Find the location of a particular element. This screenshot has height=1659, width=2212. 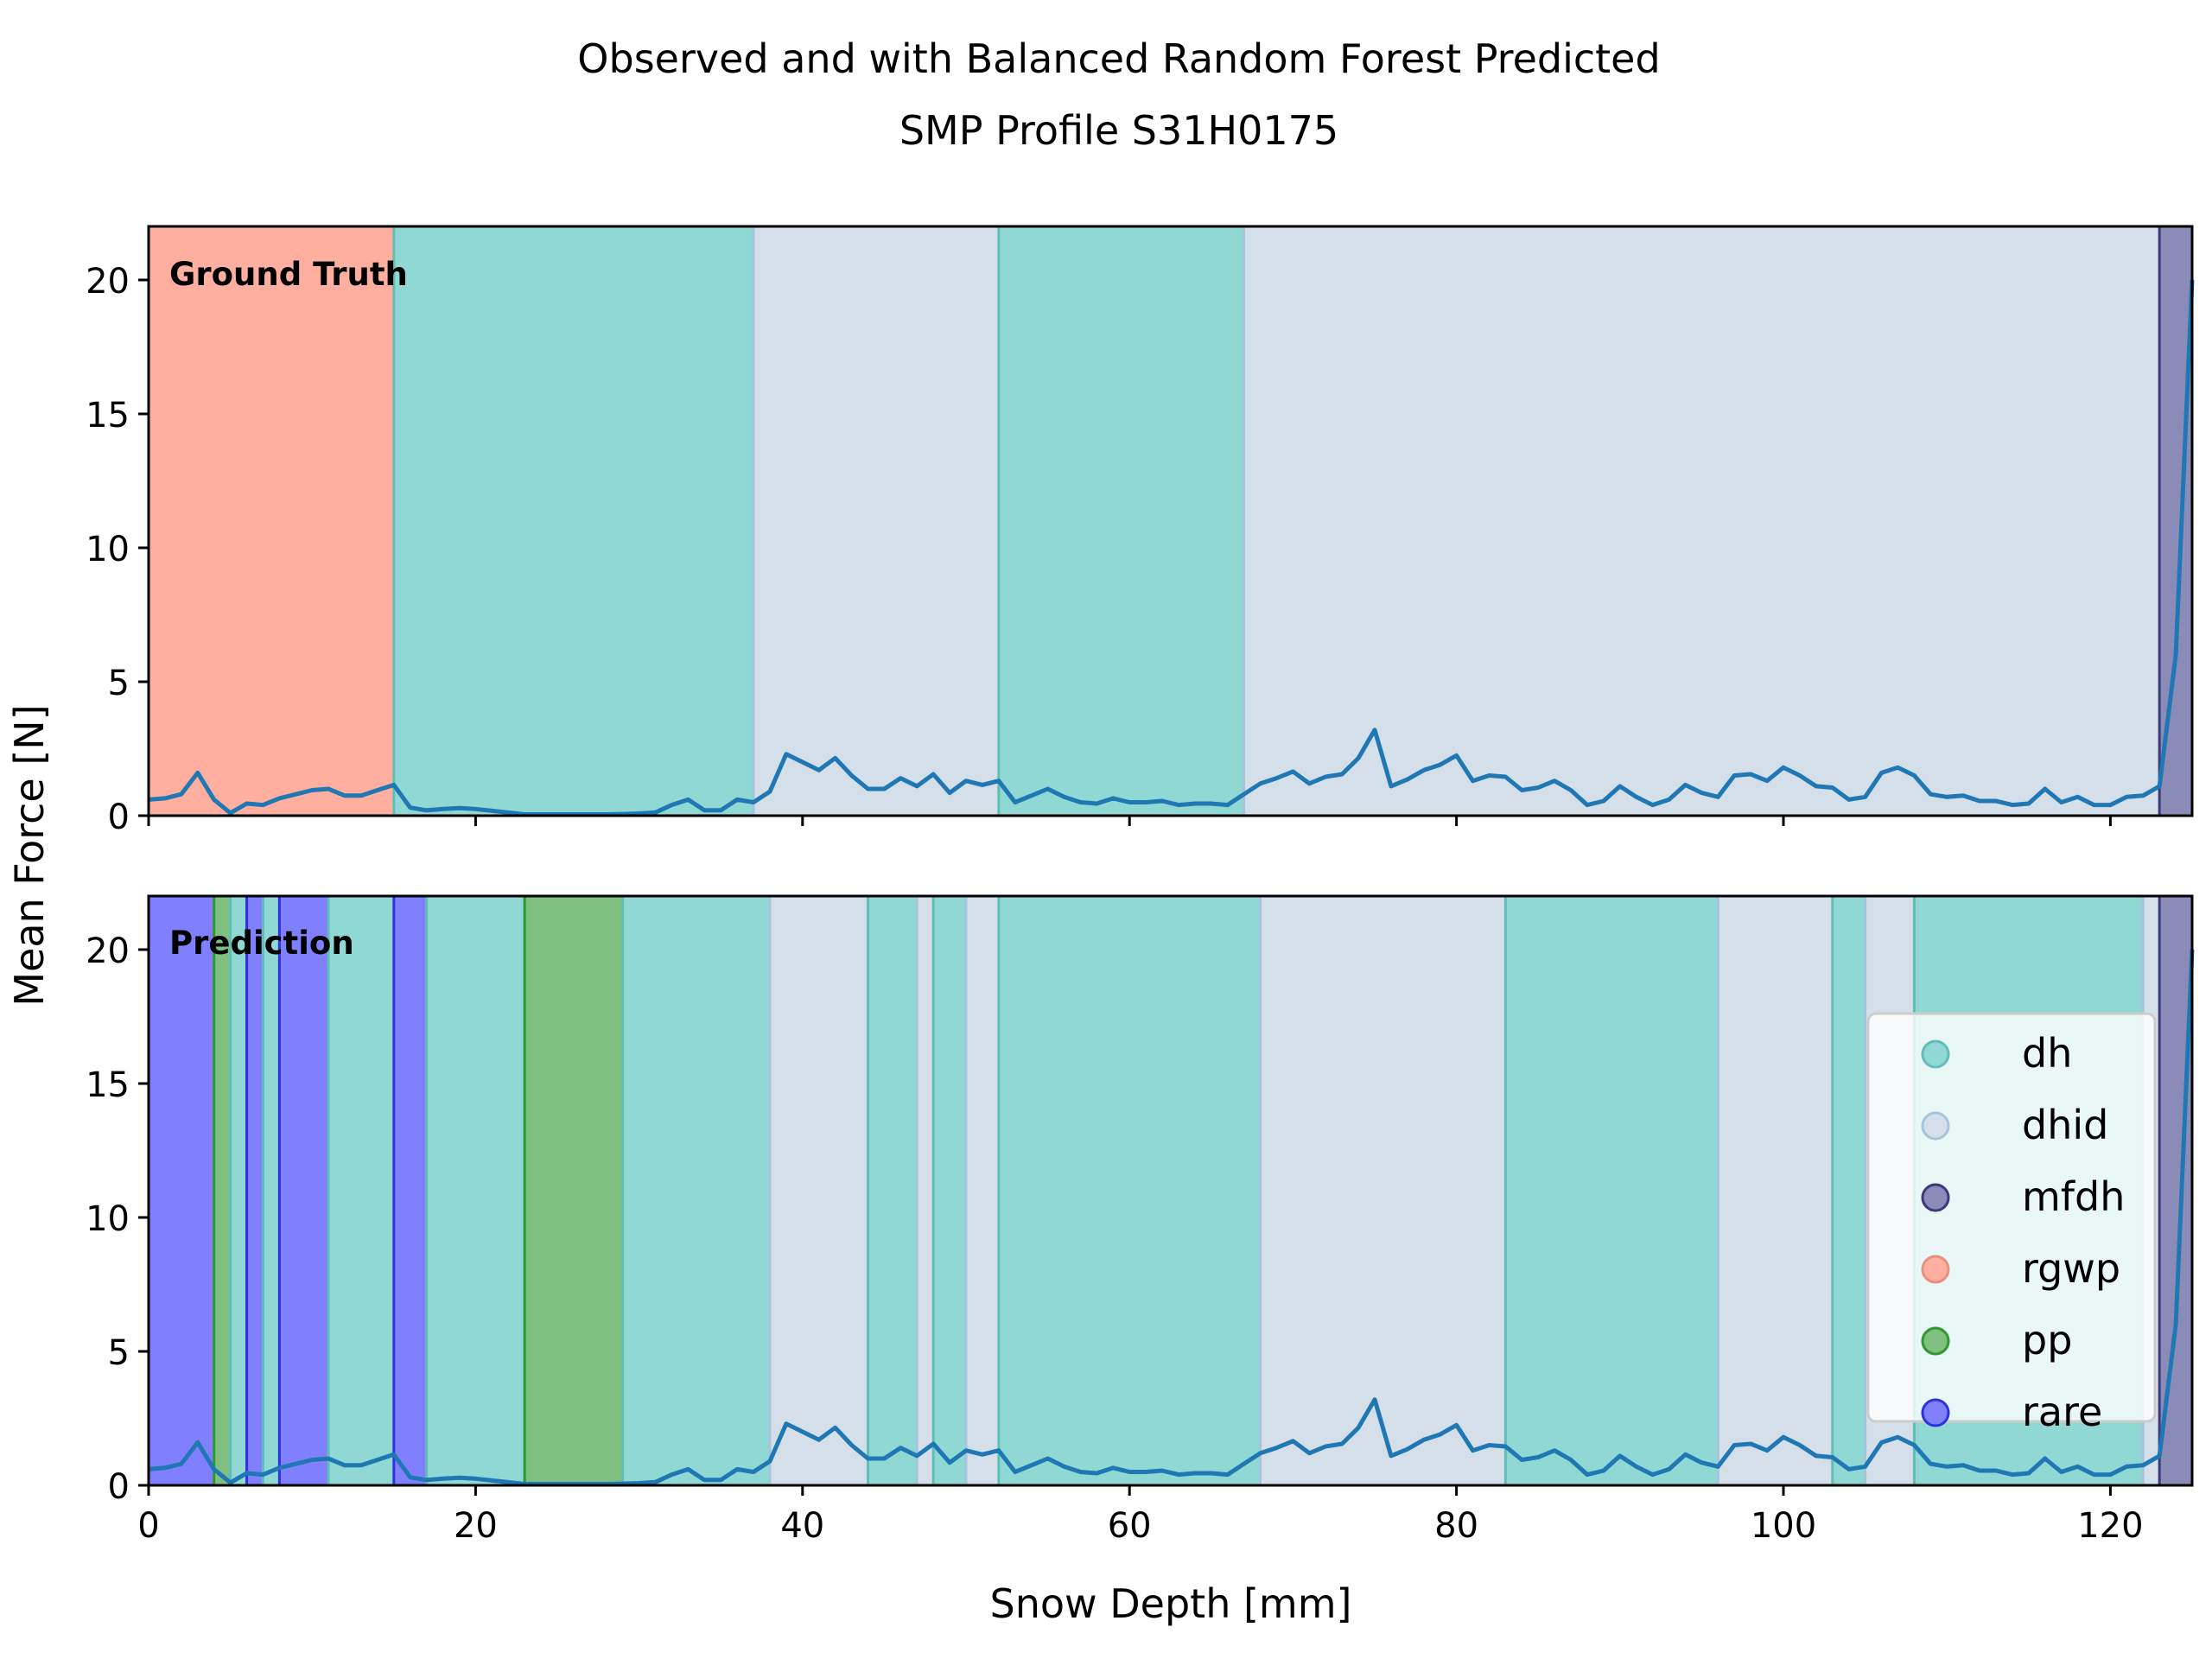

x-tick-label: 100 is located at coordinates (1784, 1526).